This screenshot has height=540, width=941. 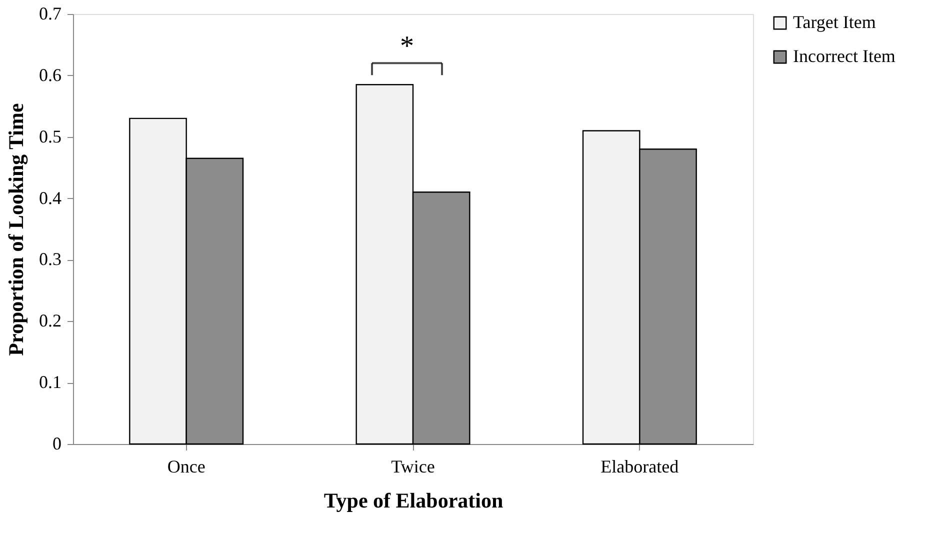 What do you see at coordinates (407, 46) in the screenshot?
I see `annotation: *` at bounding box center [407, 46].